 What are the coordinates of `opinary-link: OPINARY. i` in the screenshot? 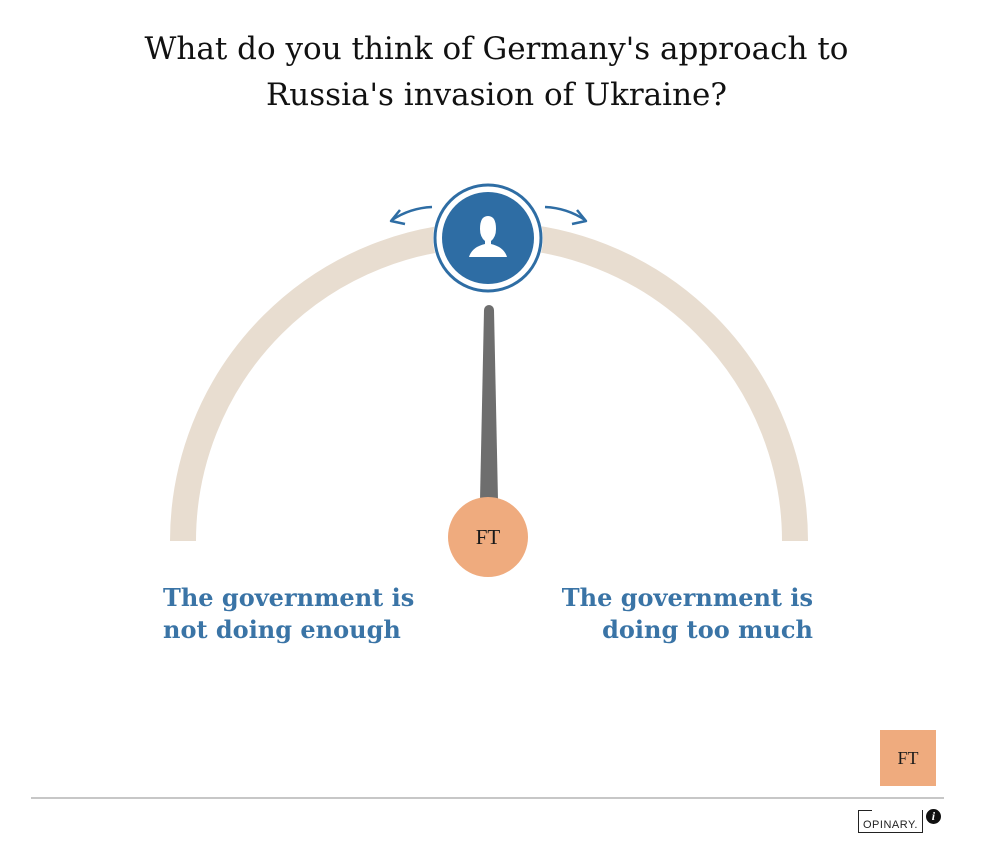 It's located at (899, 821).